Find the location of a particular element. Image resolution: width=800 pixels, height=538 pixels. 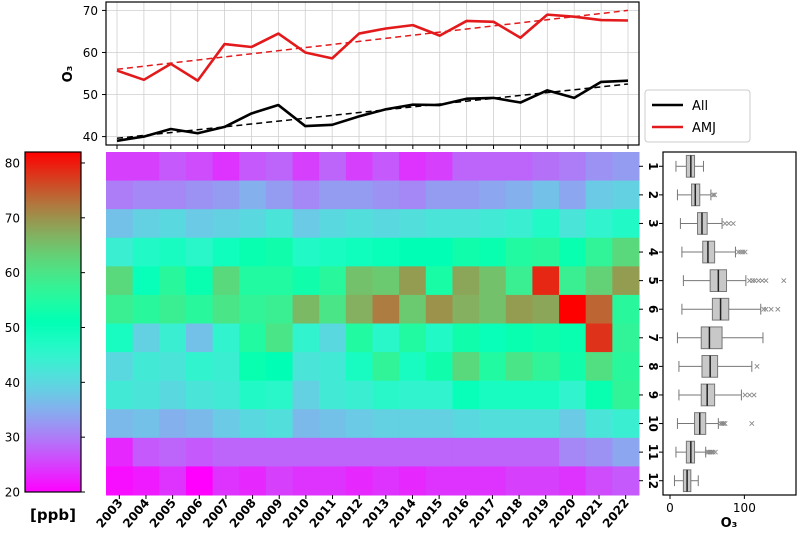

heatmap-cell-10-2004 is located at coordinates (146, 424).